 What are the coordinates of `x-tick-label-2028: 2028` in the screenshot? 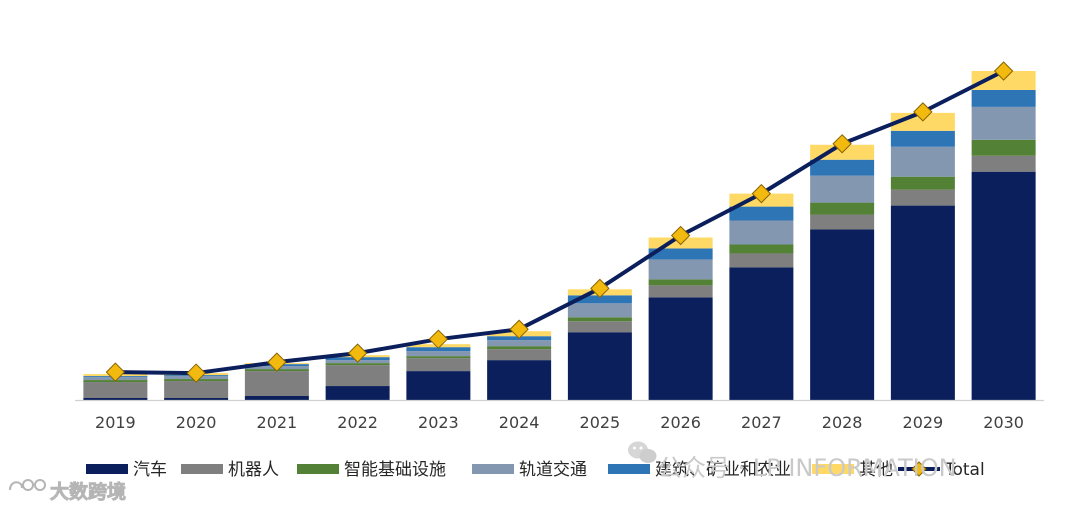 It's located at (842, 422).